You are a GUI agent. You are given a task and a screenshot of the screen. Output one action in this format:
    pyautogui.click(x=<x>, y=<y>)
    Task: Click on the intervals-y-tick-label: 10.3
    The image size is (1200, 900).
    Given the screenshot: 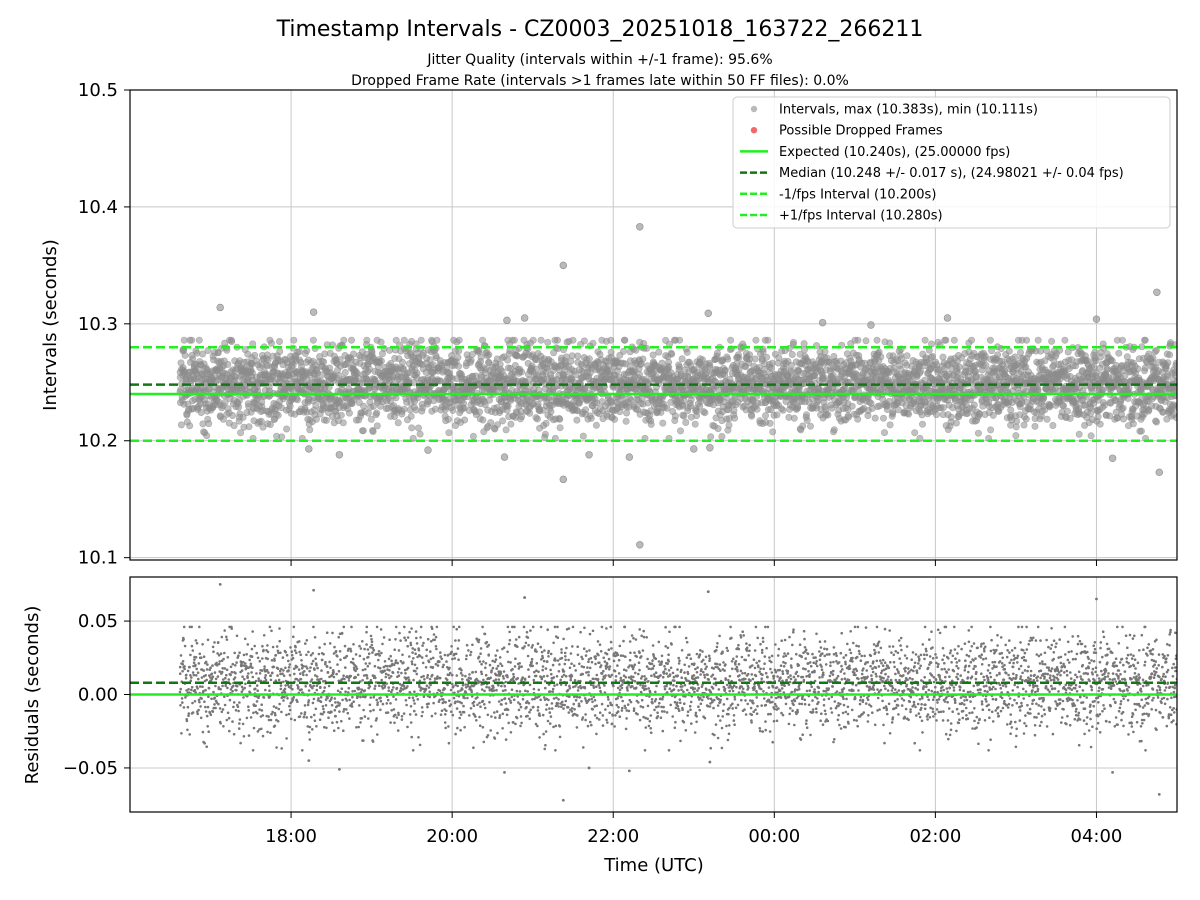 What is the action you would take?
    pyautogui.click(x=98, y=324)
    